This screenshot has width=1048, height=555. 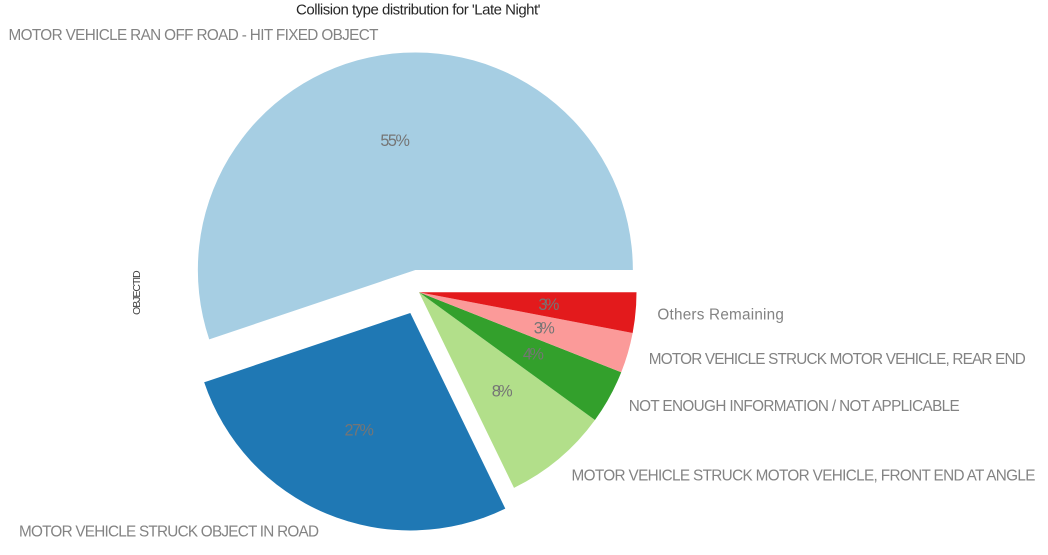 I want to click on svg-text: Others Remaining, so click(x=720, y=314).